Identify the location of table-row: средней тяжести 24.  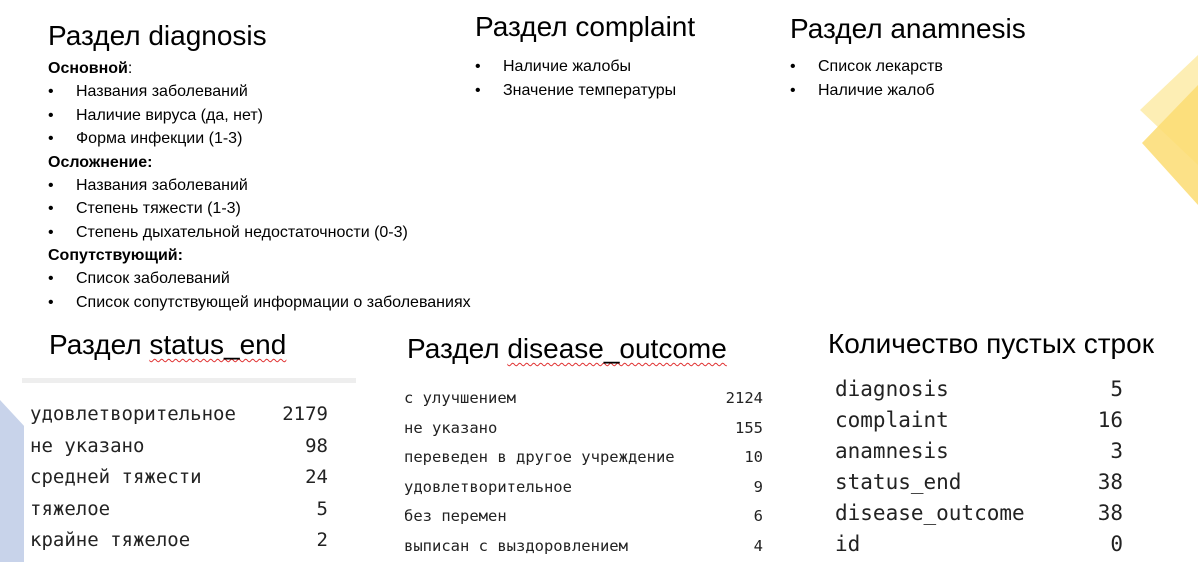
(179, 477).